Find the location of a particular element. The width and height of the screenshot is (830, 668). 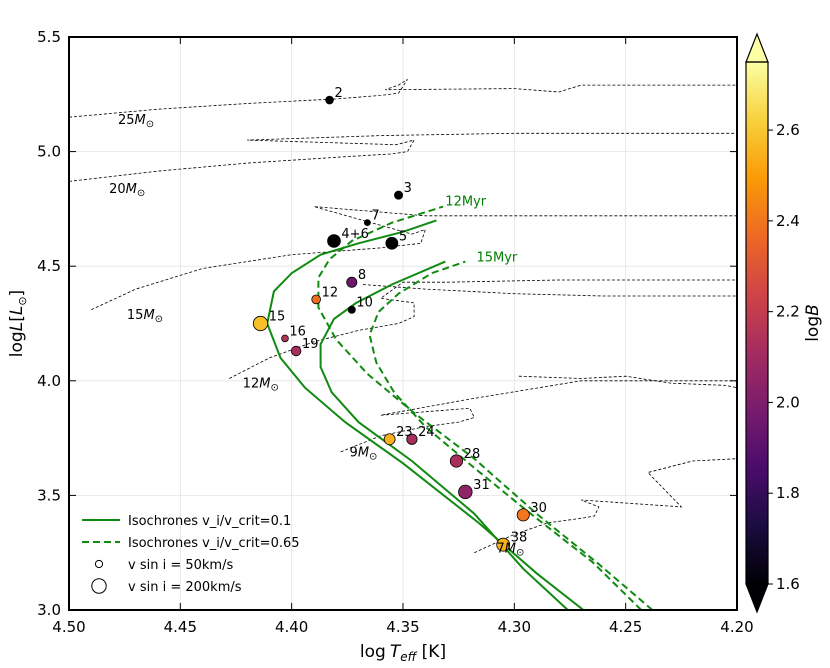

colorbar-extend-bottom is located at coordinates (757, 598).